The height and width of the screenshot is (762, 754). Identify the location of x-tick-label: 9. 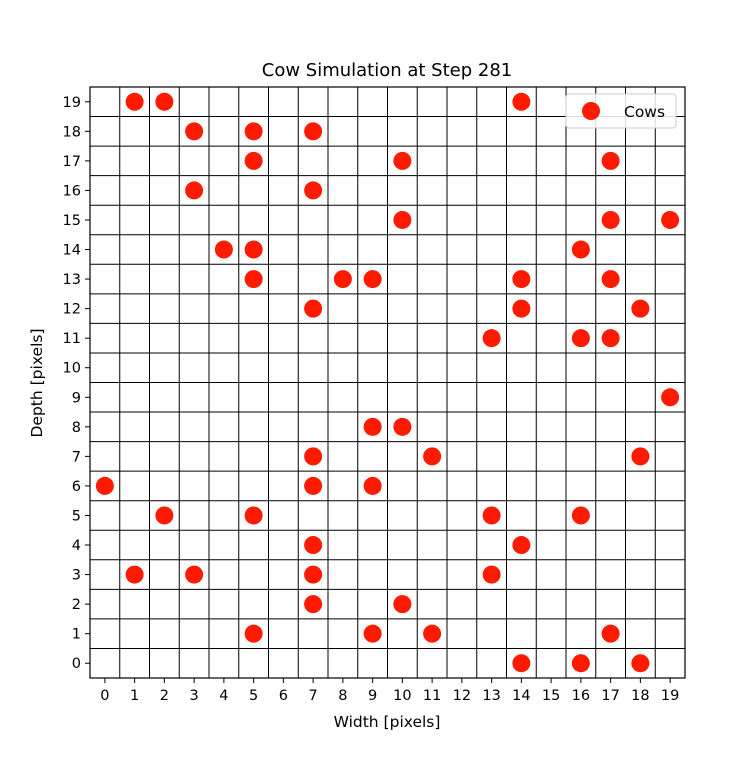
(372, 696).